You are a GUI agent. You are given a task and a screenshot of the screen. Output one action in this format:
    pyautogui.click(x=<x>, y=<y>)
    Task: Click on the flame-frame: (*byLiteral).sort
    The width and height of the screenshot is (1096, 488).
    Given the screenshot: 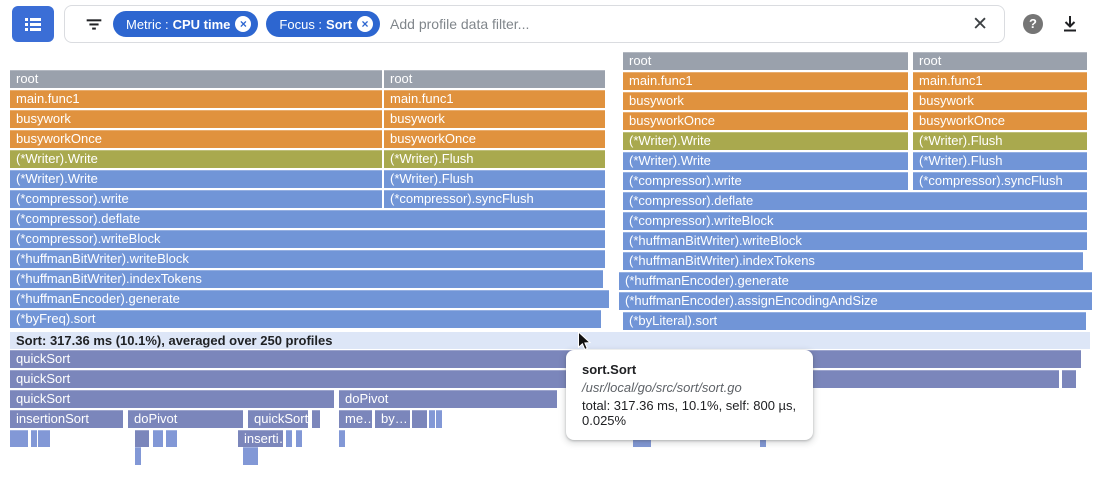 What is the action you would take?
    pyautogui.click(x=854, y=321)
    